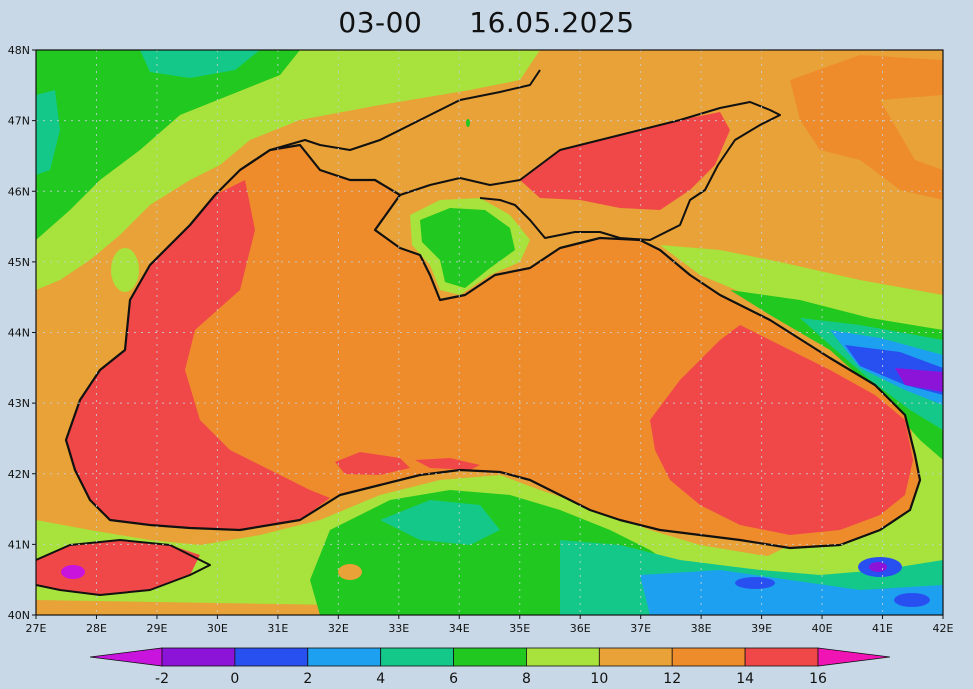 The width and height of the screenshot is (973, 689). What do you see at coordinates (519, 628) in the screenshot?
I see `lon-label: 35E` at bounding box center [519, 628].